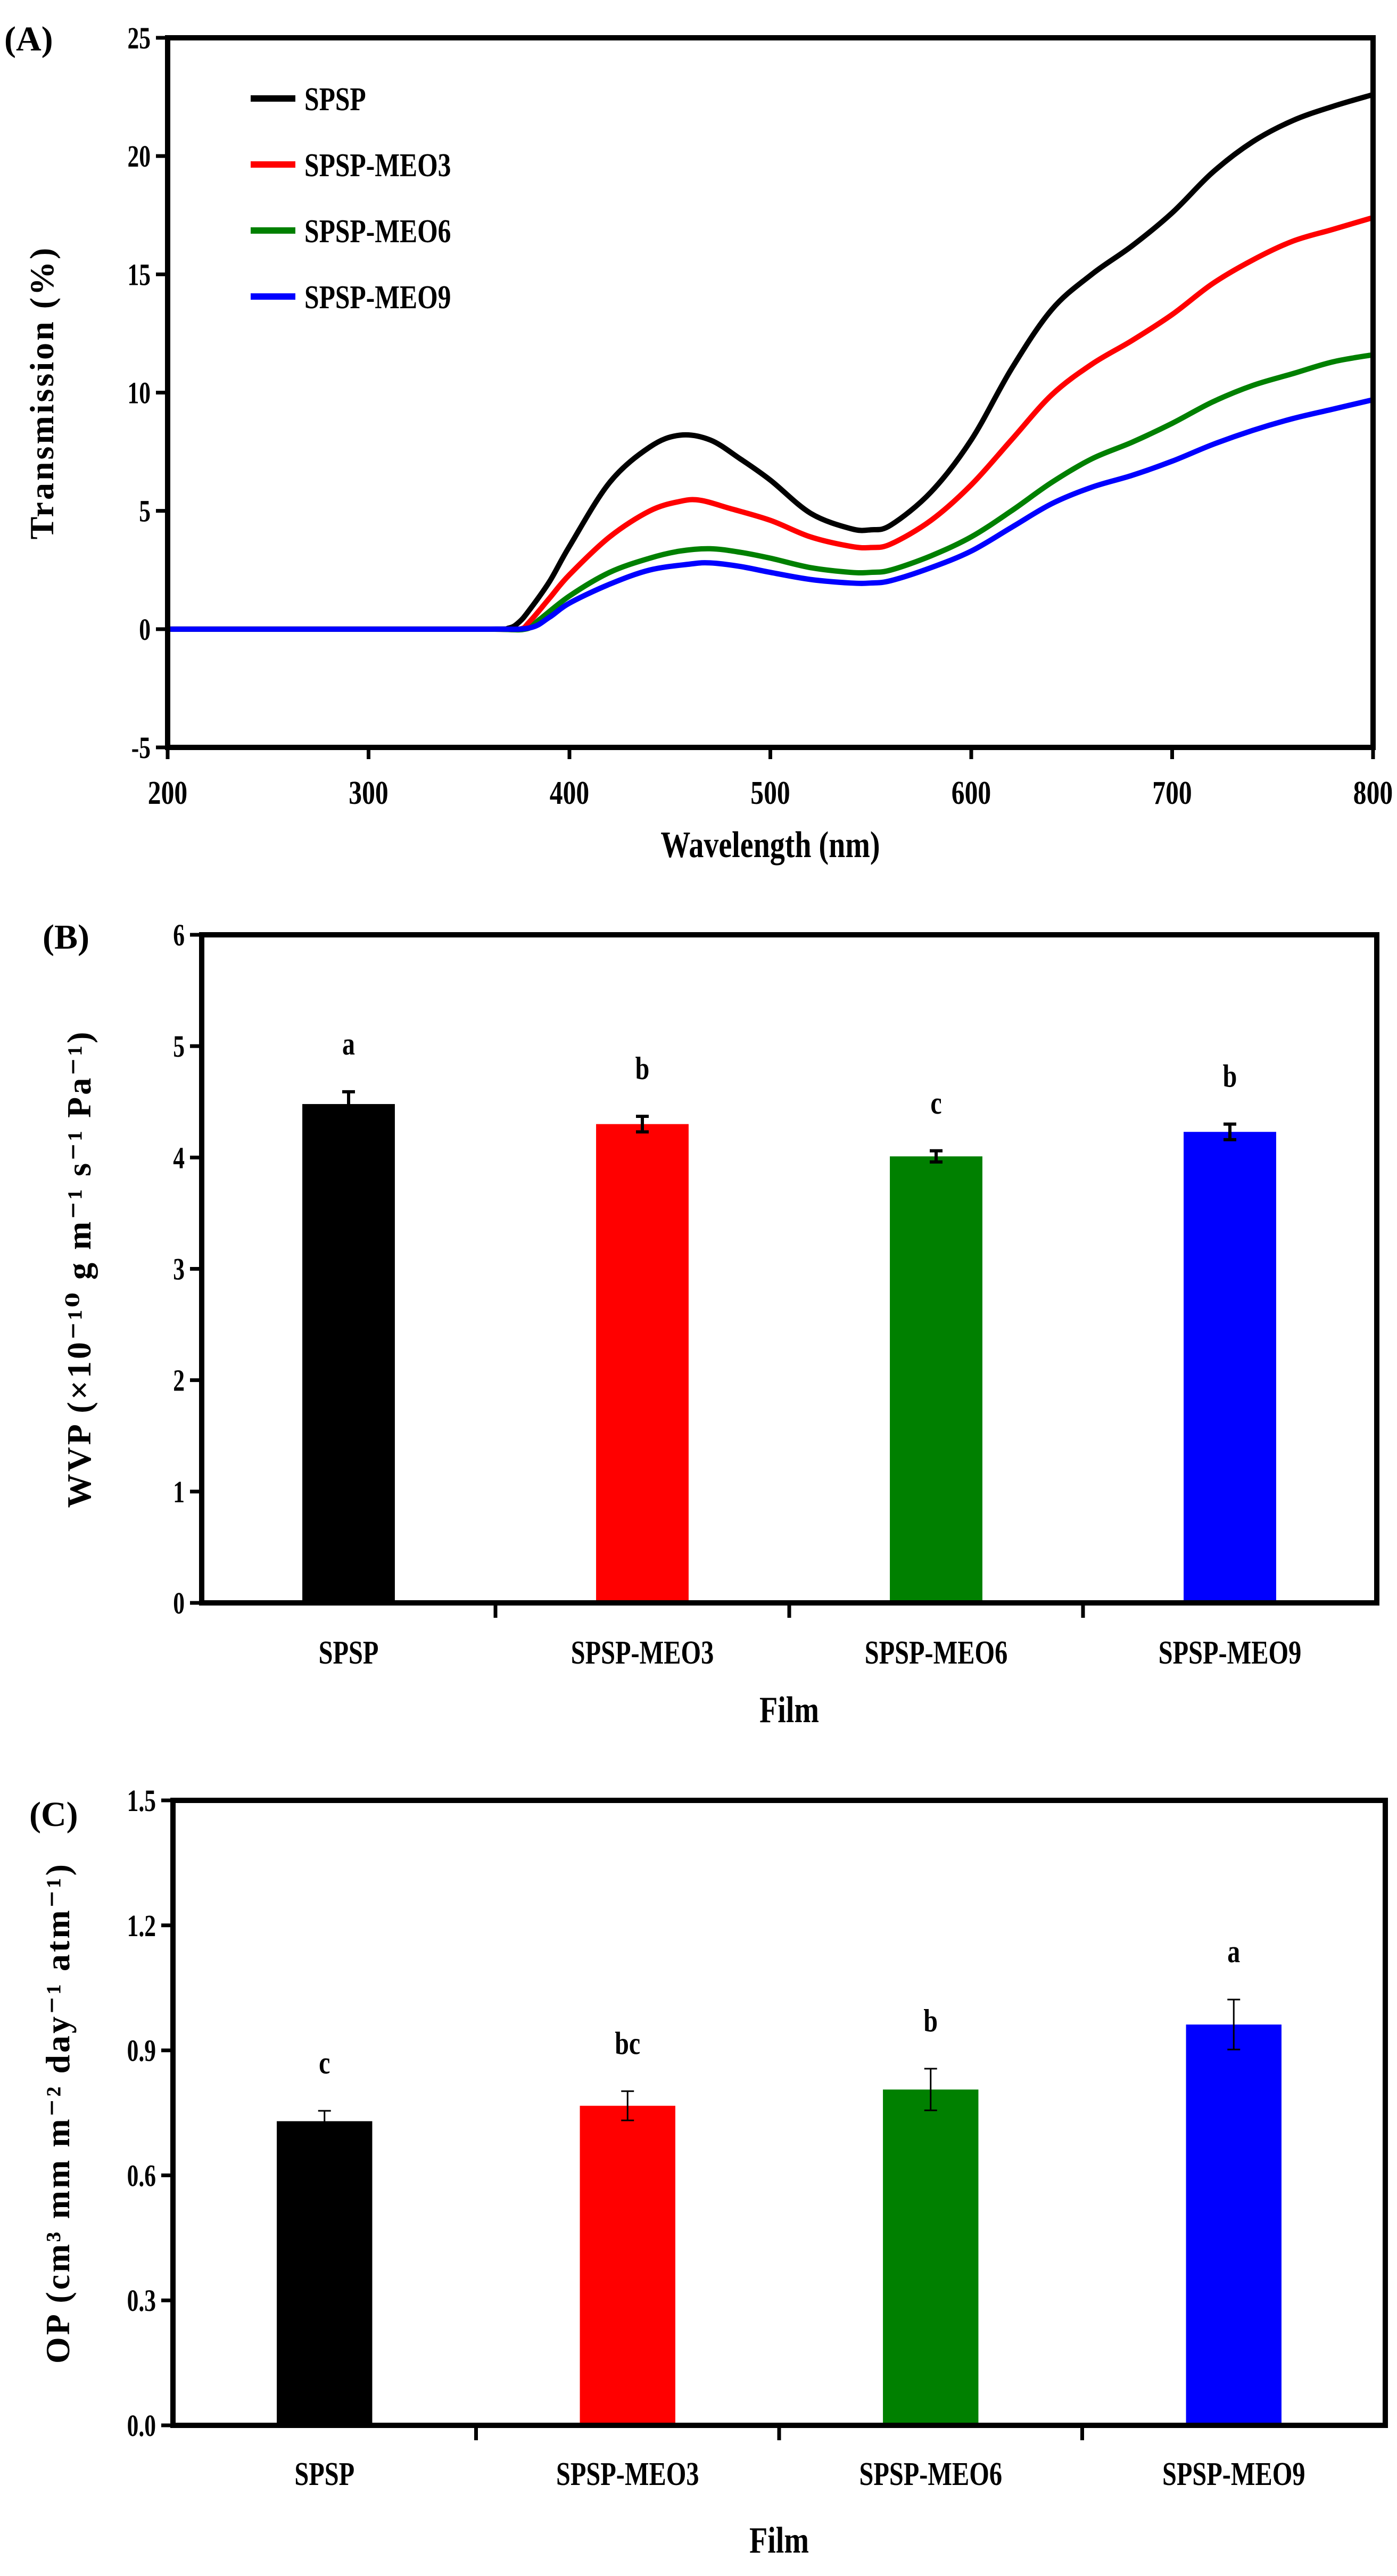 The image size is (1397, 2576). I want to click on y-tick-label: 20, so click(139, 156).